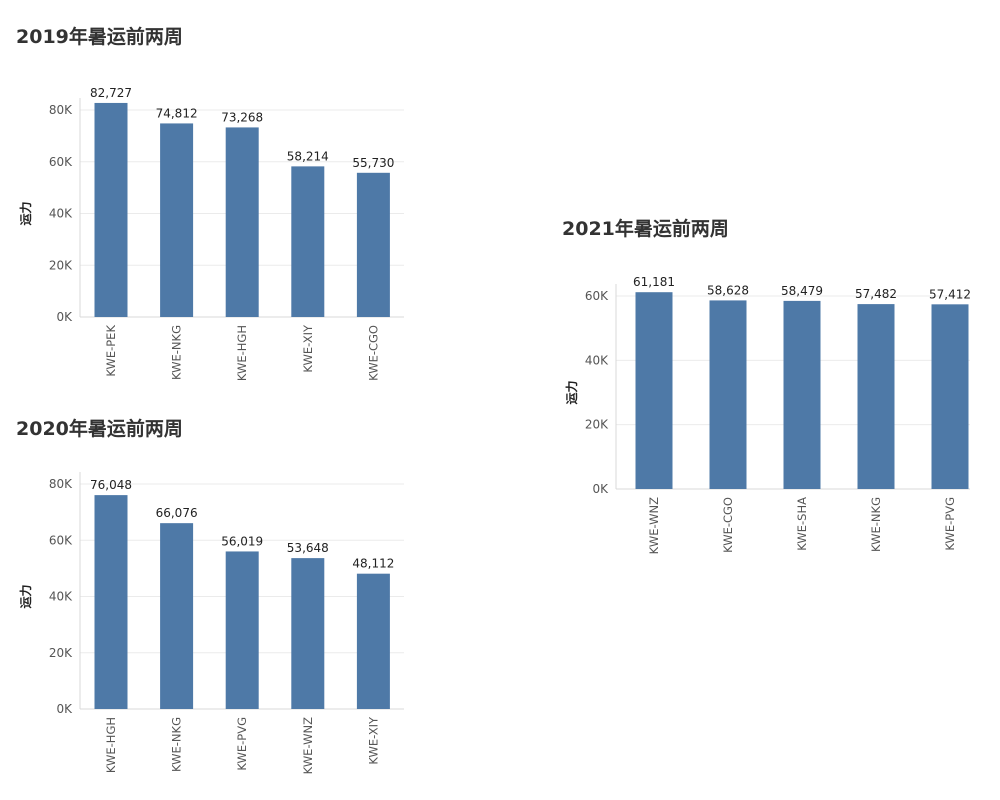 The width and height of the screenshot is (1000, 800). I want to click on bar-value-label: 74,812, so click(177, 113).